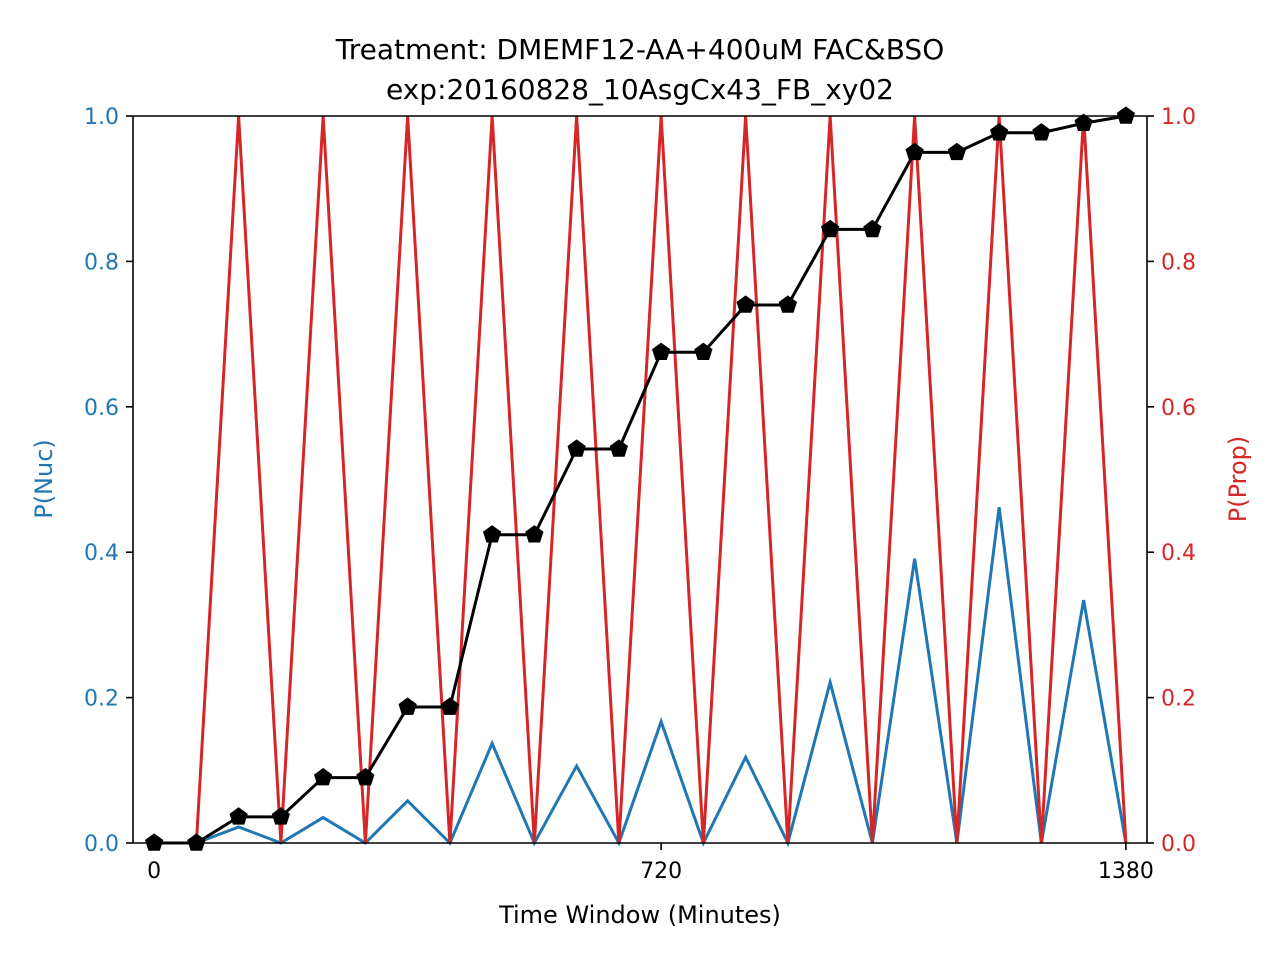 The height and width of the screenshot is (960, 1280). I want to click on y-tick-label-left: 1.0, so click(101, 117).